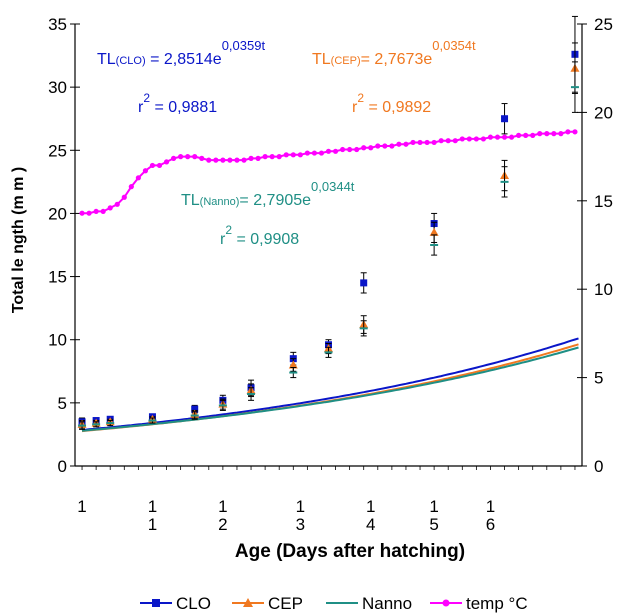 The height and width of the screenshot is (615, 625). Describe the element at coordinates (598, 378) in the screenshot. I see `right-tick-label: 5` at that location.